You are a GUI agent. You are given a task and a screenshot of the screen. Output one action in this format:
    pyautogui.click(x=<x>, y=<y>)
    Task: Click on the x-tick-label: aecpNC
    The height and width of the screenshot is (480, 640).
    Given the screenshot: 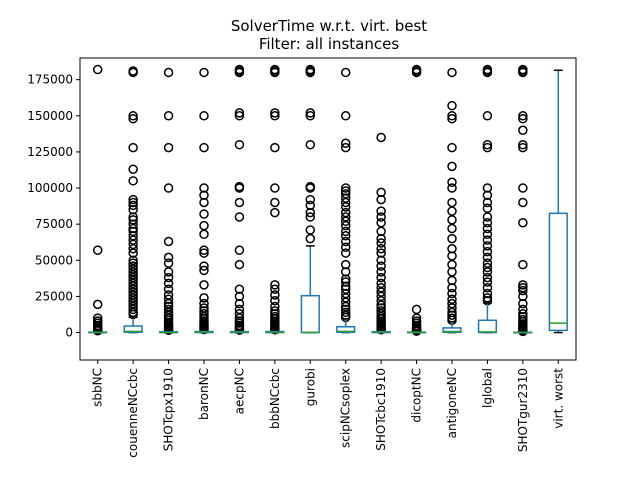 What is the action you would take?
    pyautogui.click(x=239, y=391)
    